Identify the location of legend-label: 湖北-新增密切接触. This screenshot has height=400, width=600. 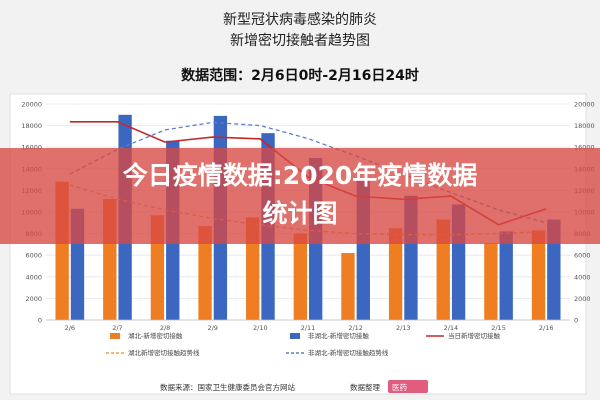
(155, 335).